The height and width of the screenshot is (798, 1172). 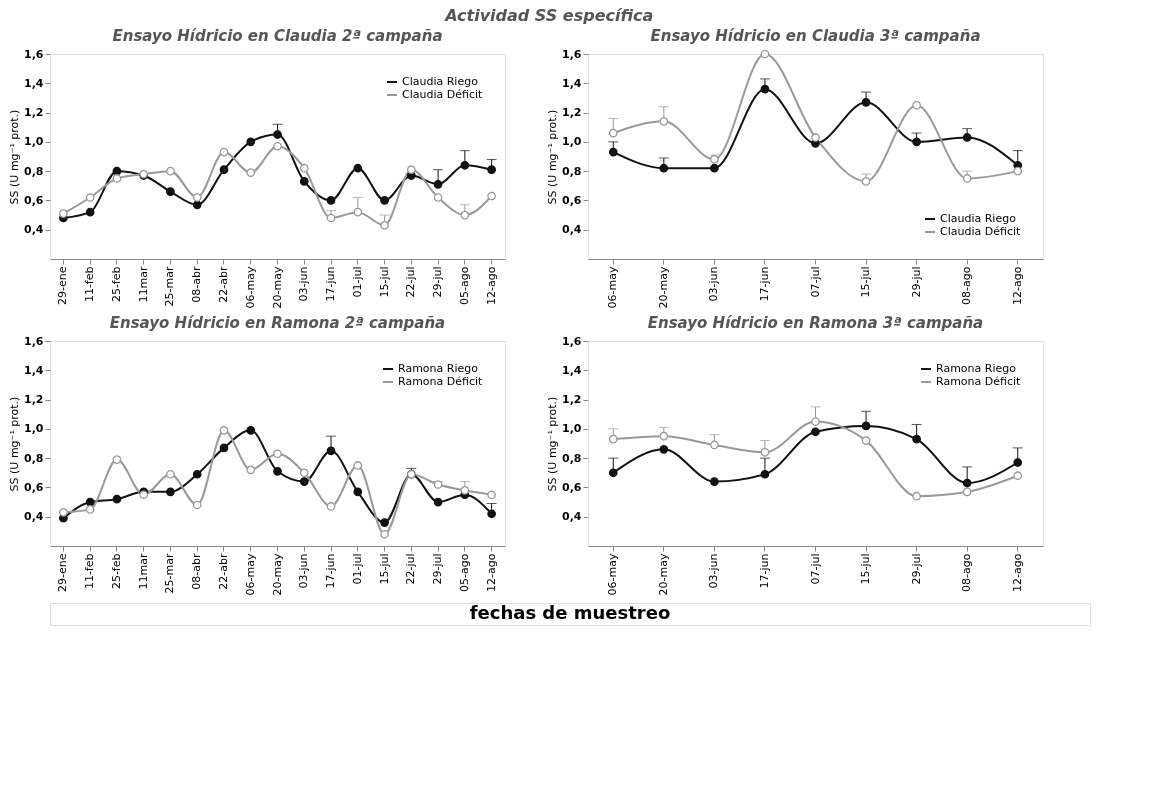 I want to click on chart-title: Ensayo Hídricio en Claudia 3ª campaña, so click(x=815, y=35).